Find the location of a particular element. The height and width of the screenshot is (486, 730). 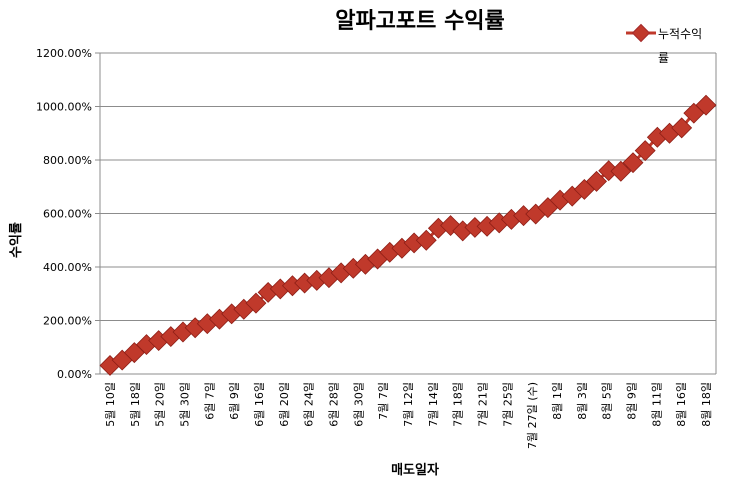

y-tick-label: 1200.00% is located at coordinates (64, 53).